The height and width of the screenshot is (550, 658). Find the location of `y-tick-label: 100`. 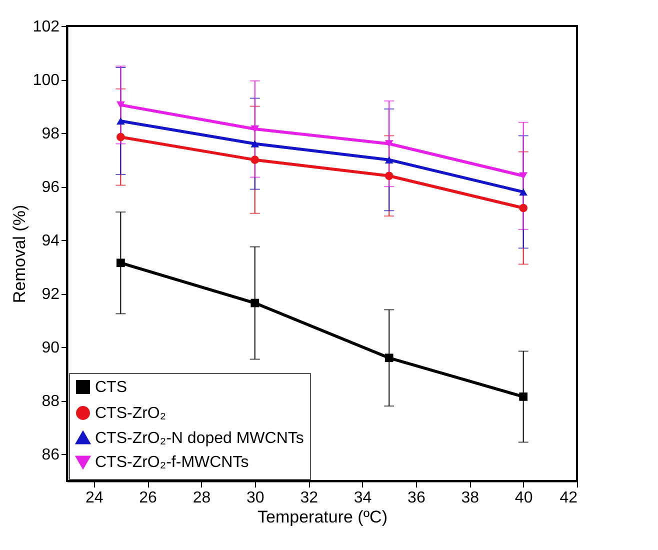

y-tick-label: 100 is located at coordinates (46, 81).